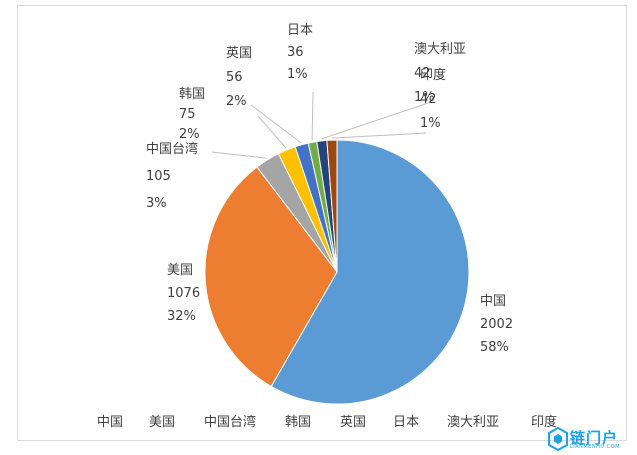 Image resolution: width=637 pixels, height=455 pixels. Describe the element at coordinates (187, 114) in the screenshot. I see `data-label-value-3: 75` at that location.